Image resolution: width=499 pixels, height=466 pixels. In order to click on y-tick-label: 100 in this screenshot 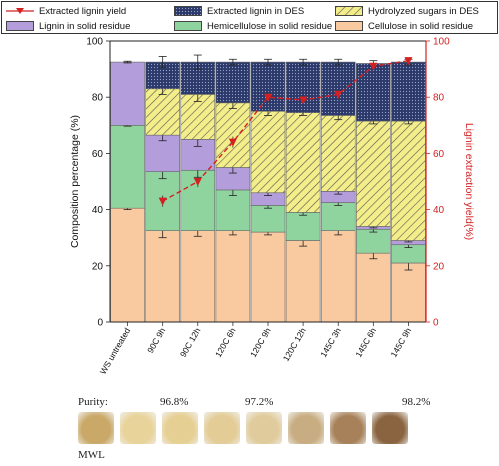, I will do `click(94, 42)`.